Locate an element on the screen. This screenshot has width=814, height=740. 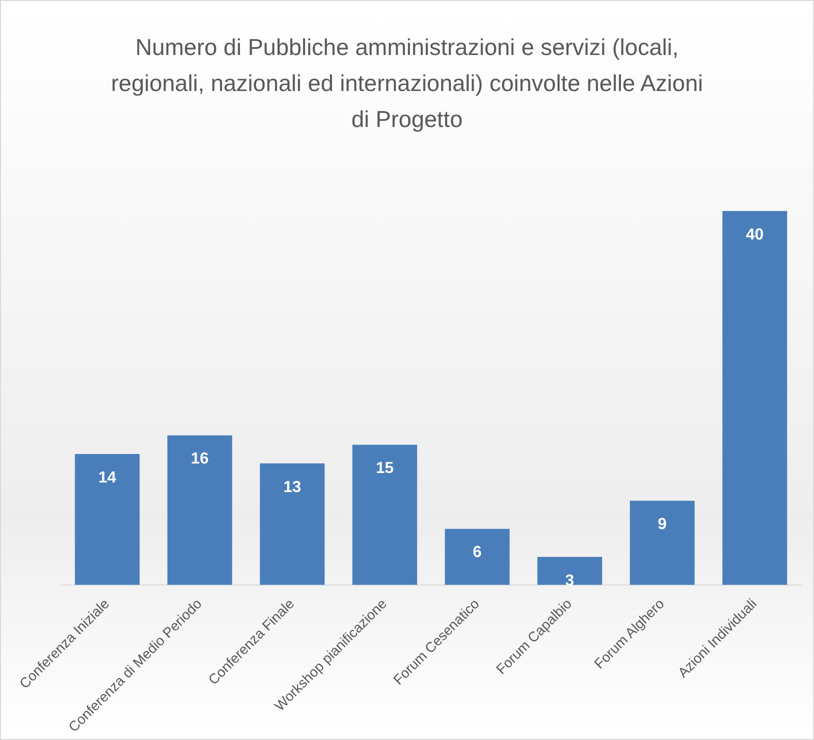
data-label: 9 is located at coordinates (662, 525).